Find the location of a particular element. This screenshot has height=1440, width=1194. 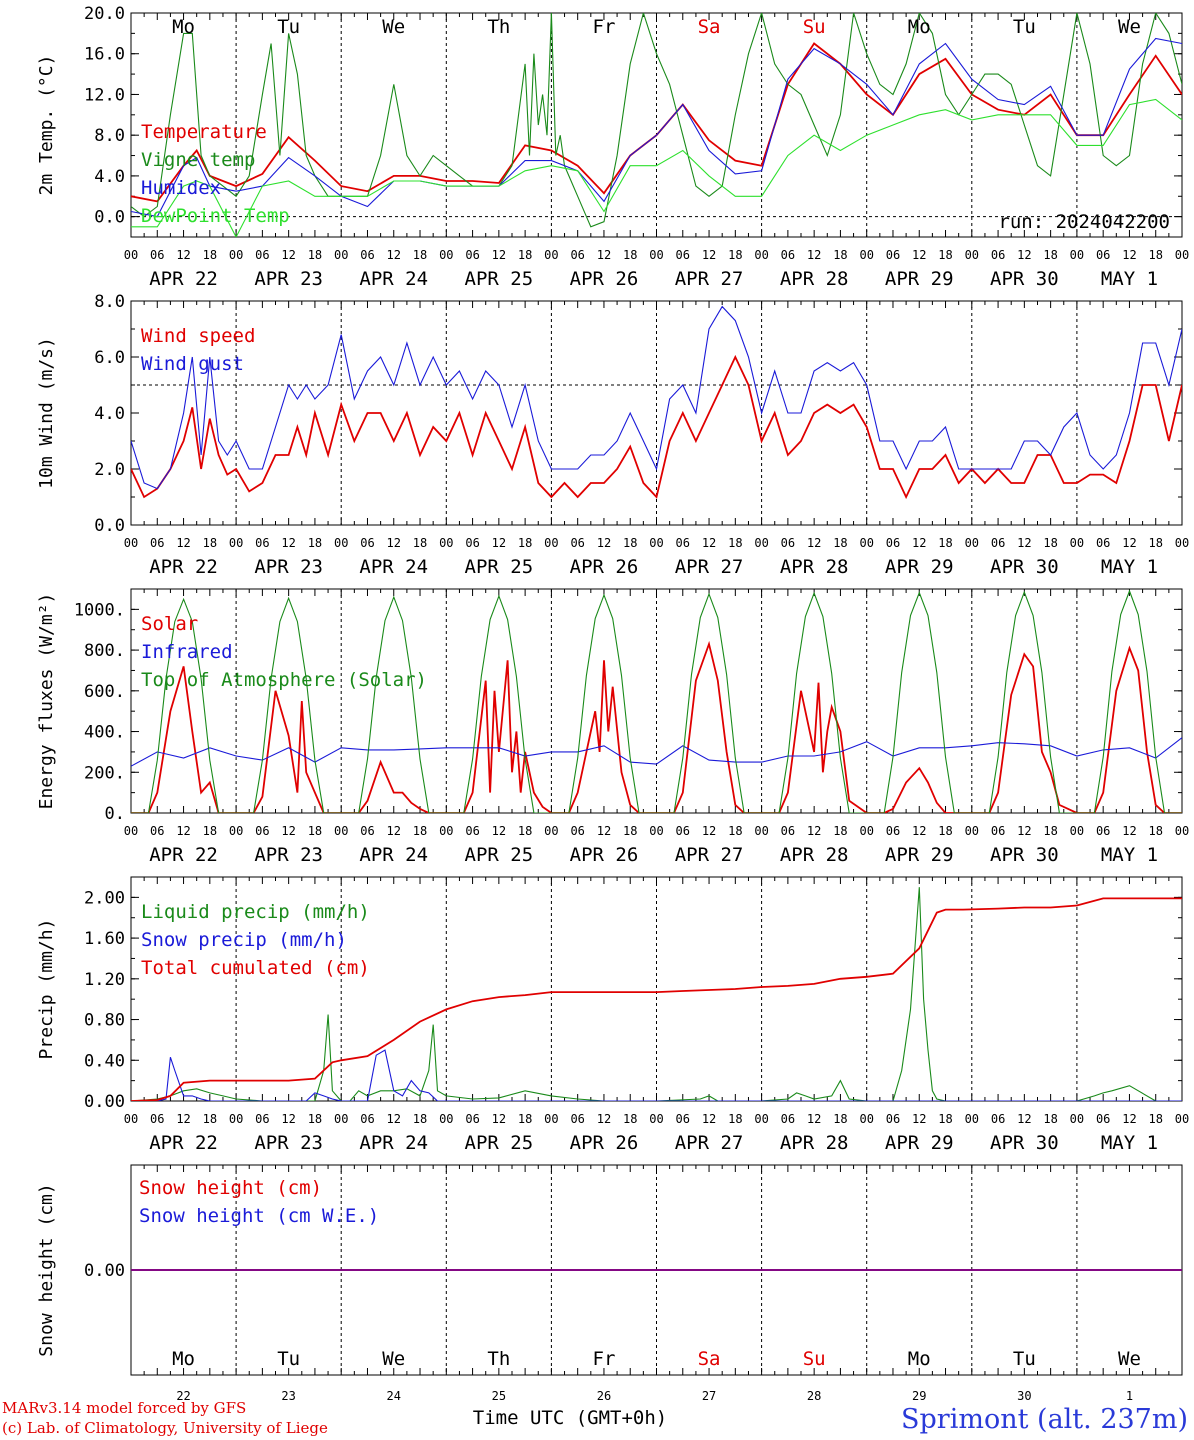

legend-entry: Vigne temp is located at coordinates (198, 160).